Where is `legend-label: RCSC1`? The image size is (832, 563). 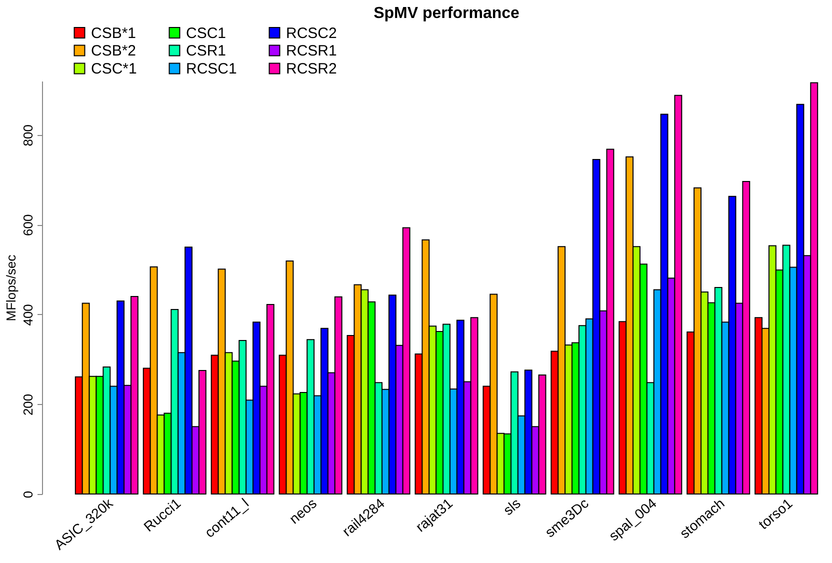 legend-label: RCSC1 is located at coordinates (211, 69).